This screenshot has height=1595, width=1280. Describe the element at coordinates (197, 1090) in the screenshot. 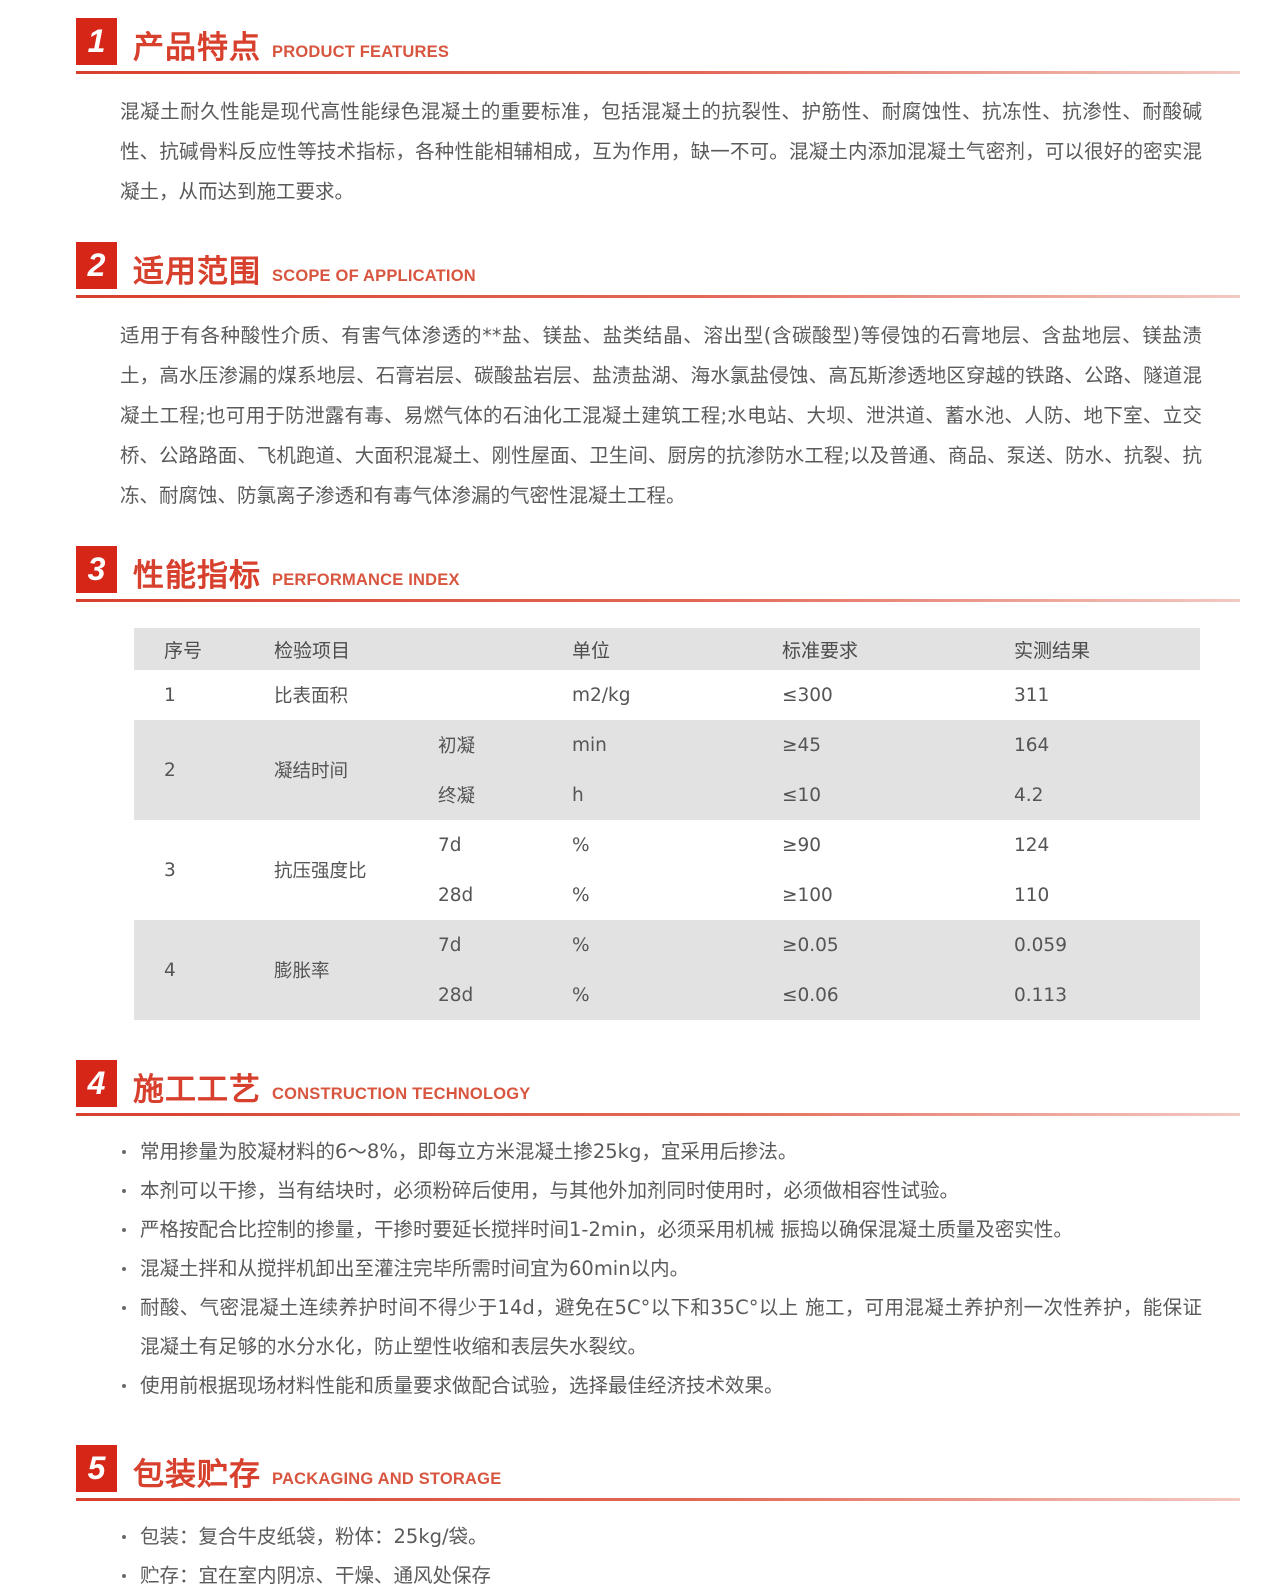

I see `section-title-cn: 施工工艺` at that location.